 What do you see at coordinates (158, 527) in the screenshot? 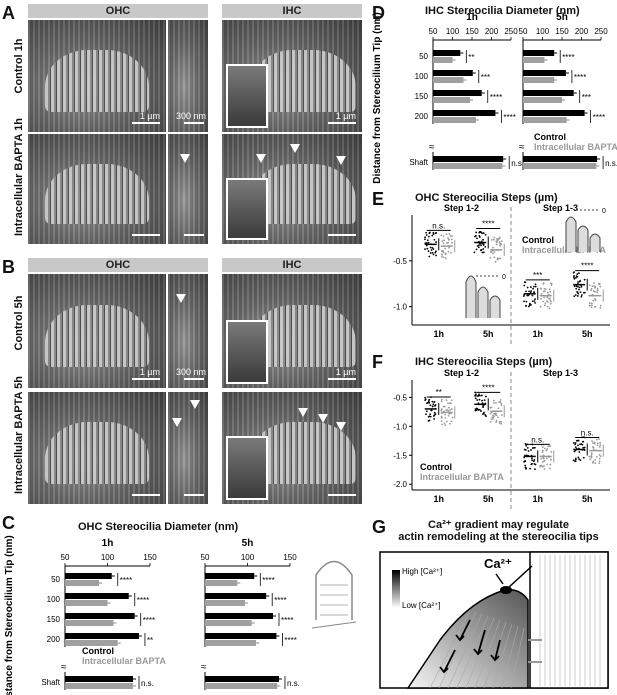
I see `panel-c-title: OHC Stereocilia Diameter (nm)` at bounding box center [158, 527].